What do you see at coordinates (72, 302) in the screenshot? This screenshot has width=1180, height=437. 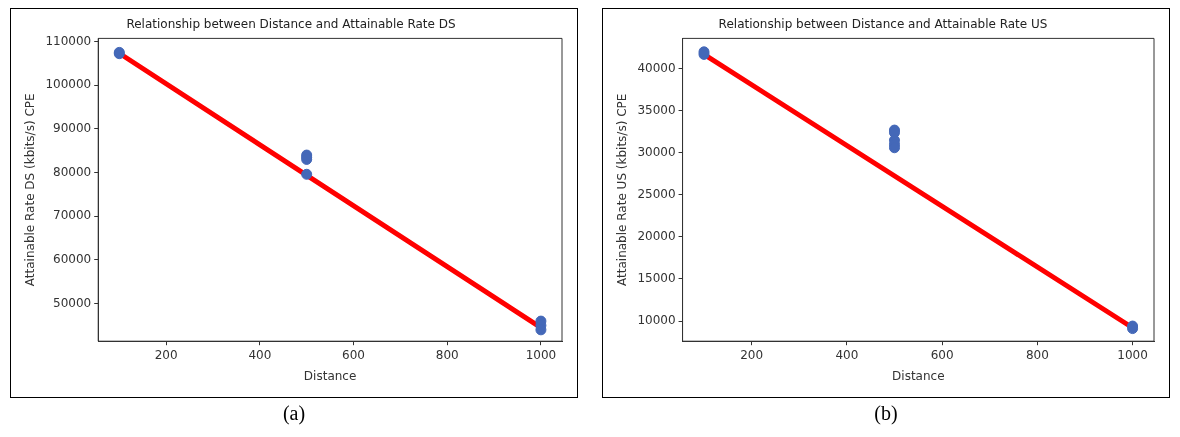 I see `y-tick-label: 50000` at bounding box center [72, 302].